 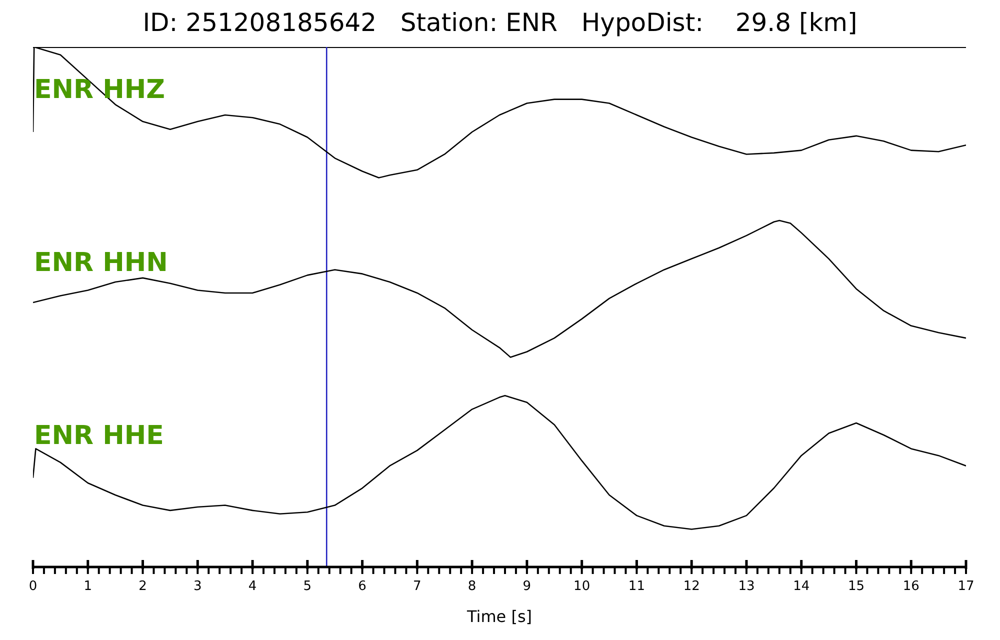 I want to click on x-tick-label: 9, so click(x=527, y=586).